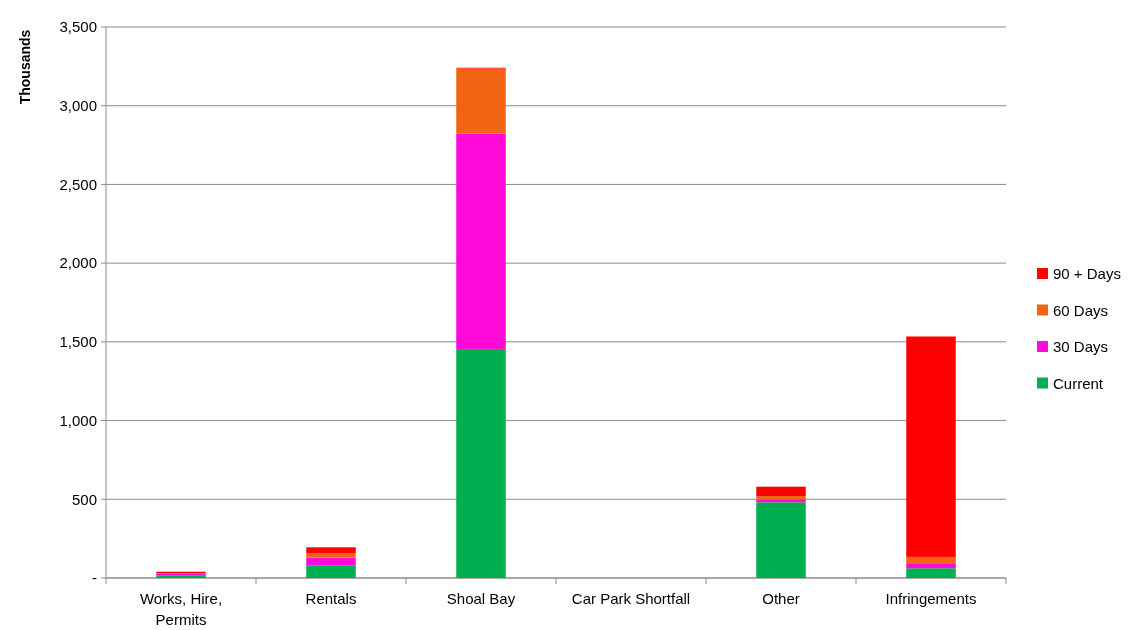  I want to click on y-tick-label: 1,000, so click(78, 420).